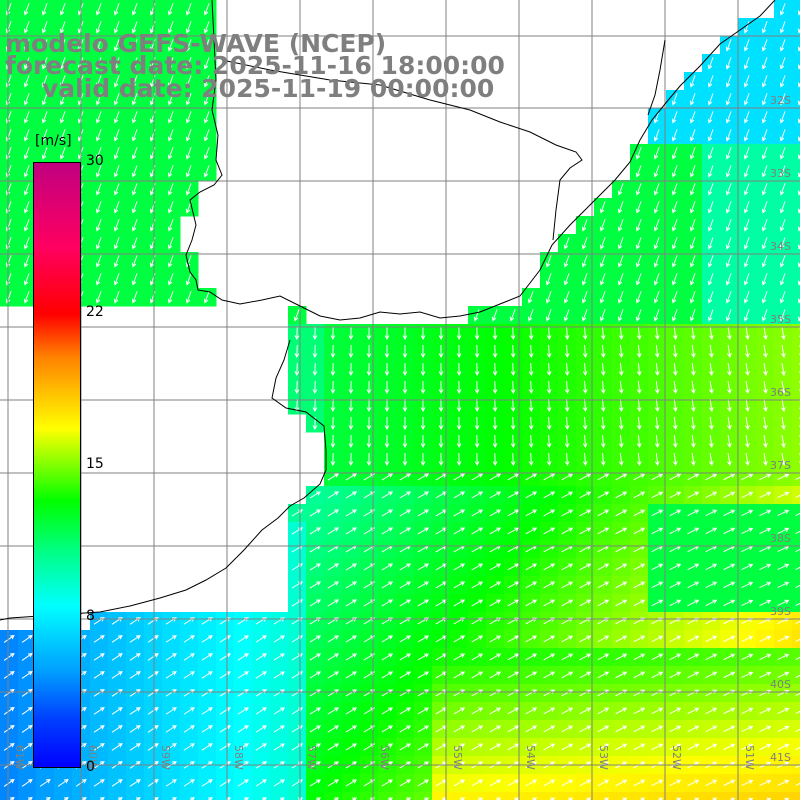  Describe the element at coordinates (95, 161) in the screenshot. I see `colorbar-tick-label: 30` at that location.